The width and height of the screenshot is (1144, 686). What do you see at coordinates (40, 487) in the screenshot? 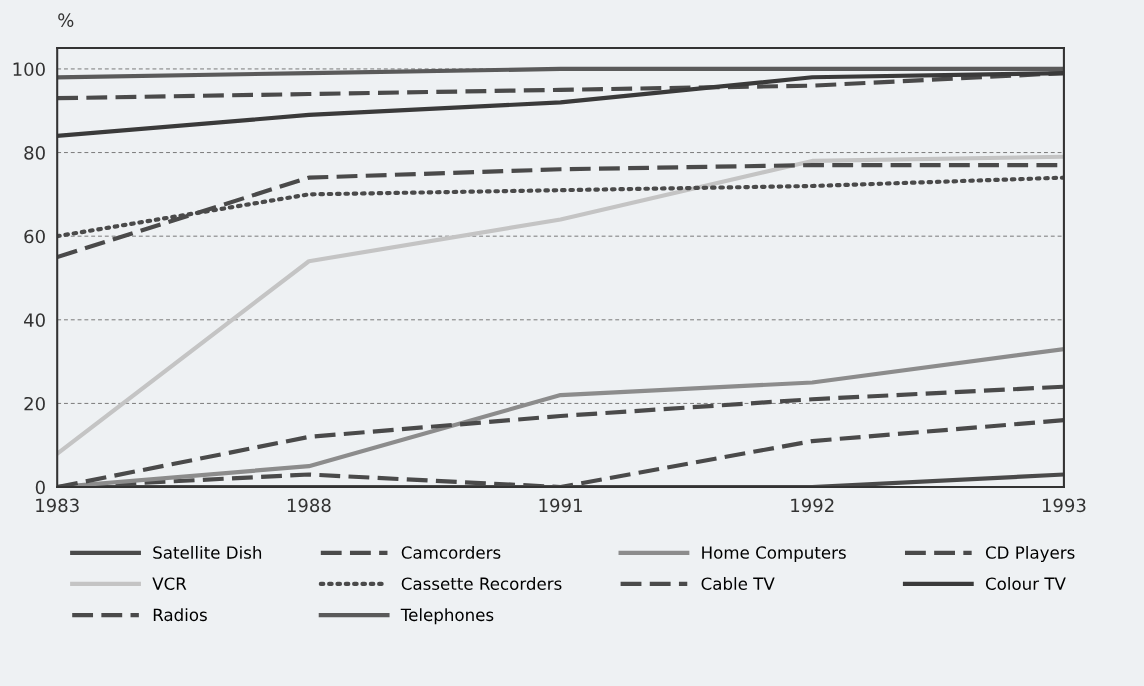
I see `y-tick-label: 0` at bounding box center [40, 487].